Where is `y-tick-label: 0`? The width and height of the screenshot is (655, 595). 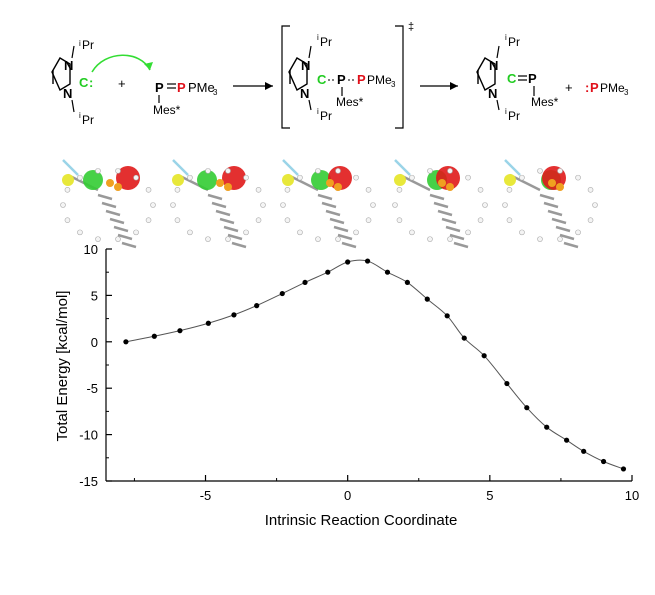
y-tick-label: 0 is located at coordinates (94, 342).